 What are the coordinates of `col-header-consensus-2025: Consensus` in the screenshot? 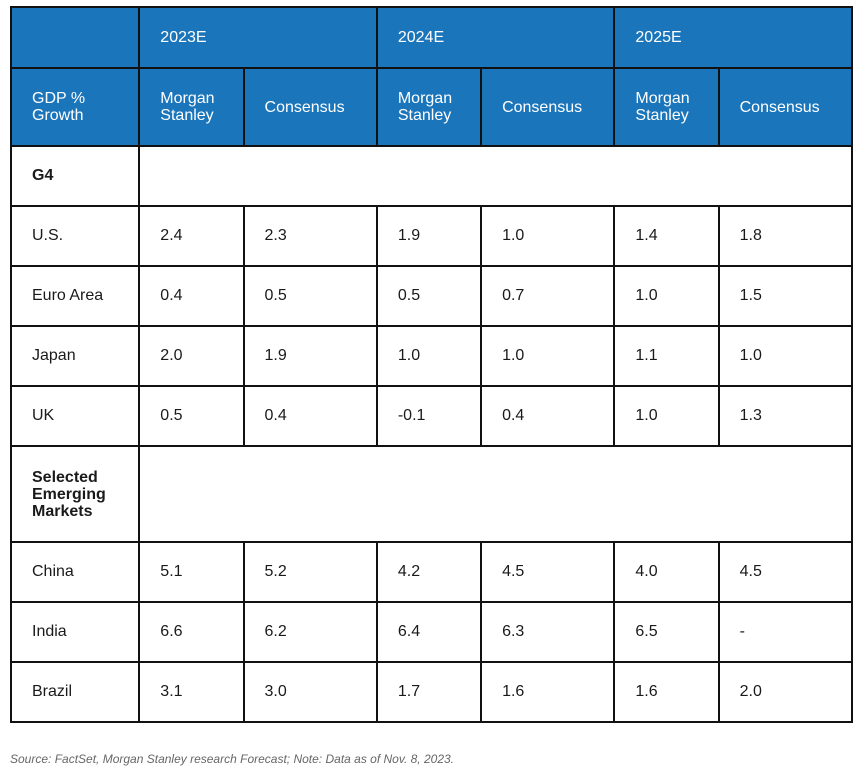 It's located at (785, 107).